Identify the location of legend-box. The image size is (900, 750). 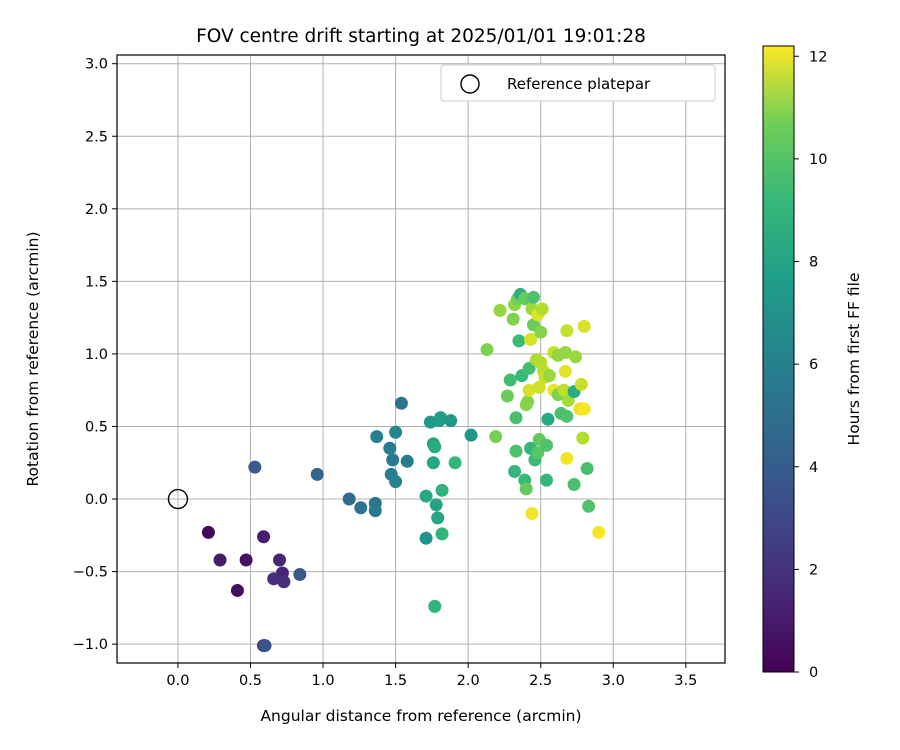
(578, 83).